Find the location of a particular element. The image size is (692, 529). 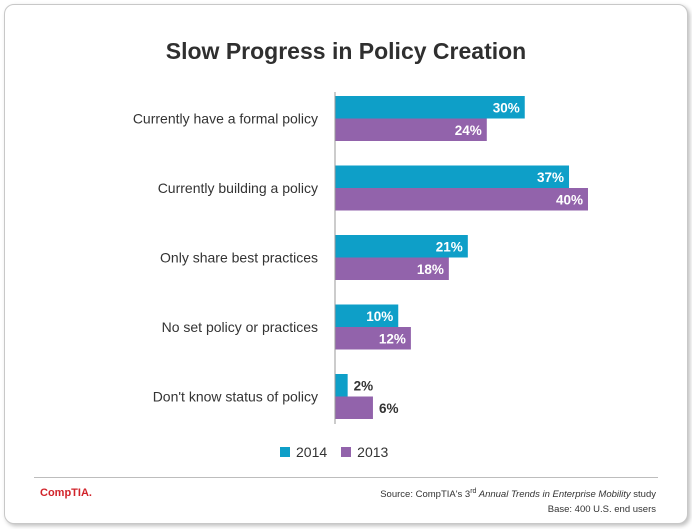

category-label: Only share best practices is located at coordinates (239, 258).